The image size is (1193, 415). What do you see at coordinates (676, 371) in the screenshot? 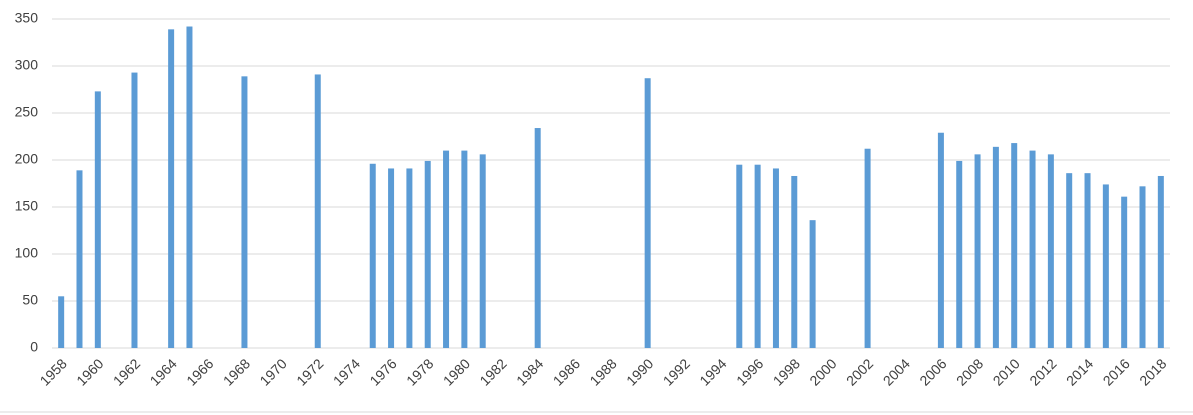
I see `x-tick-label: 1992` at bounding box center [676, 371].